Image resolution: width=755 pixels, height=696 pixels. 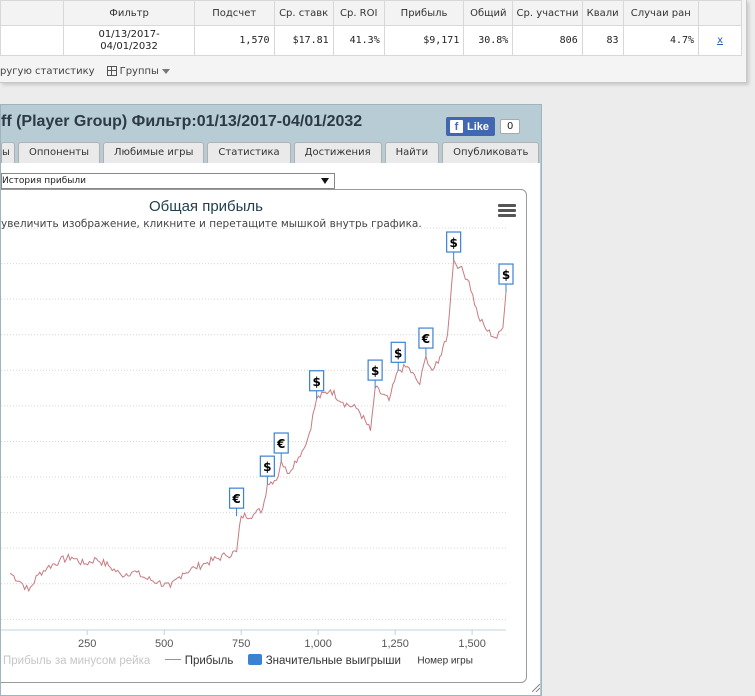 What do you see at coordinates (111, 71) in the screenshot?
I see `grid-icon` at bounding box center [111, 71].